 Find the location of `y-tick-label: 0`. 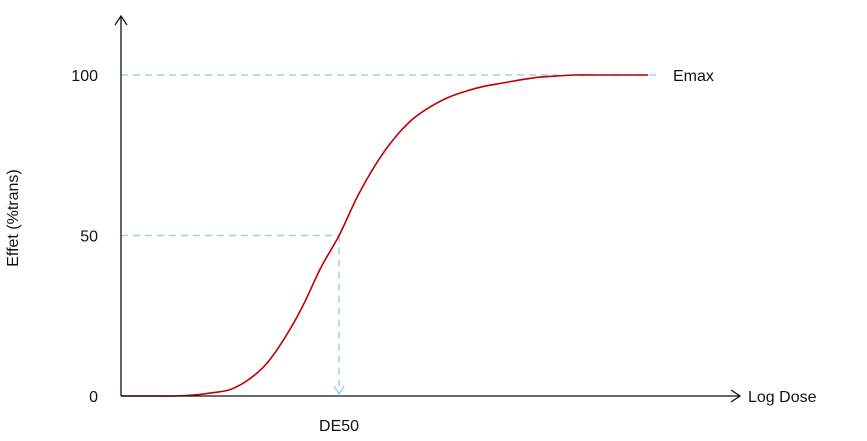

y-tick-label: 0 is located at coordinates (93, 397).